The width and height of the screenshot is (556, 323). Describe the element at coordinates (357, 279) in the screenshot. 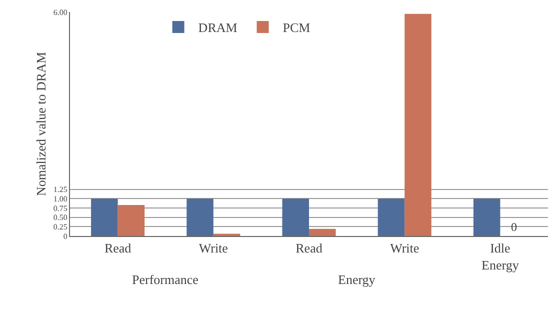

I see `text: Energy` at that location.